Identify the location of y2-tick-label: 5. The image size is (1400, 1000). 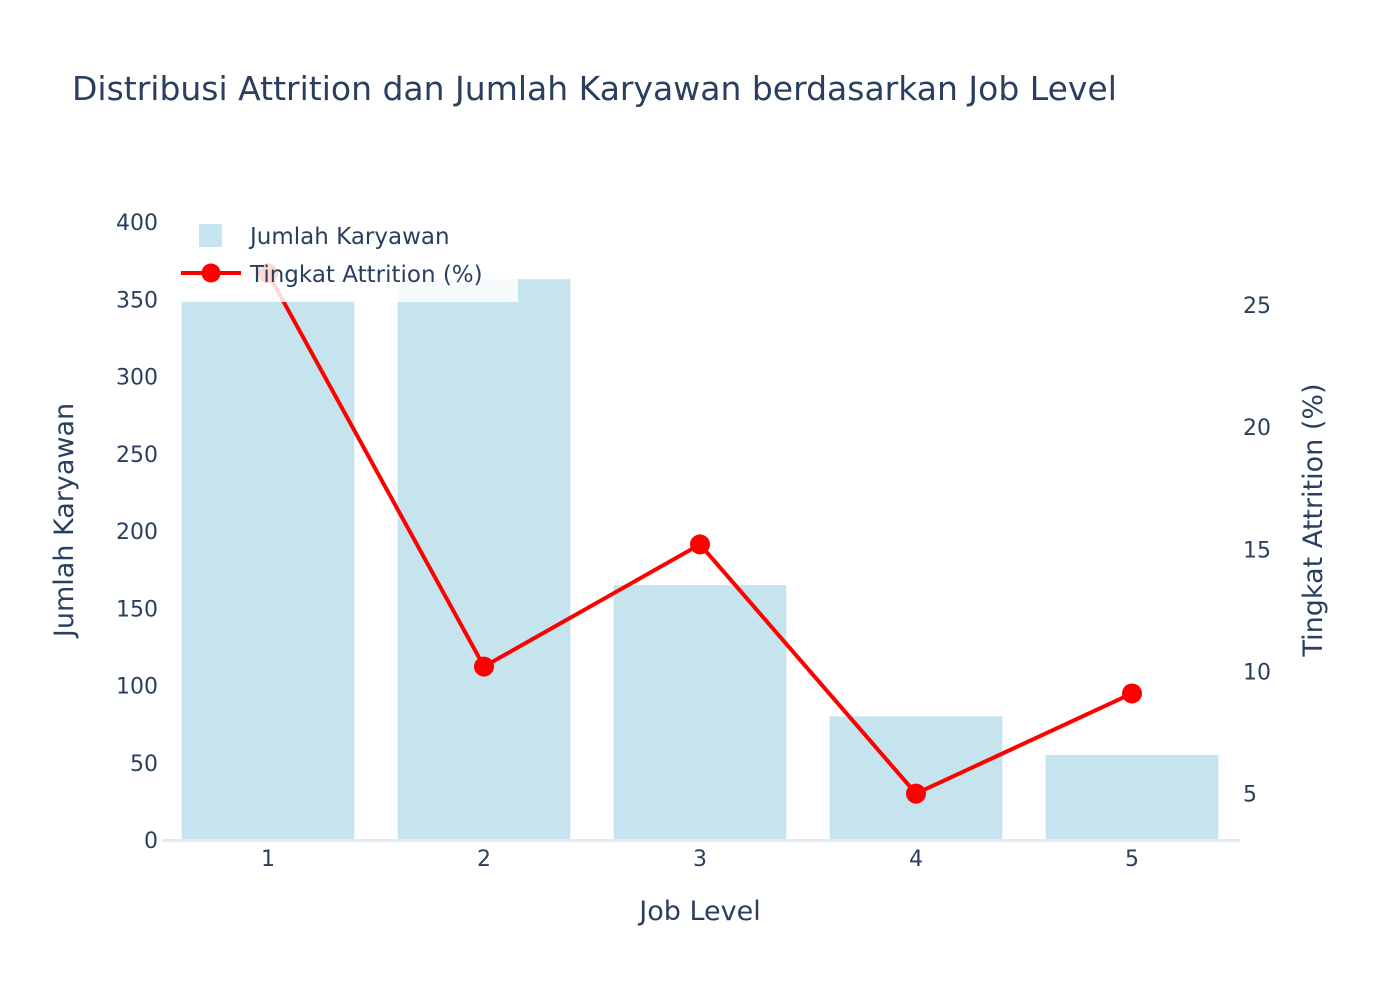
(1250, 795).